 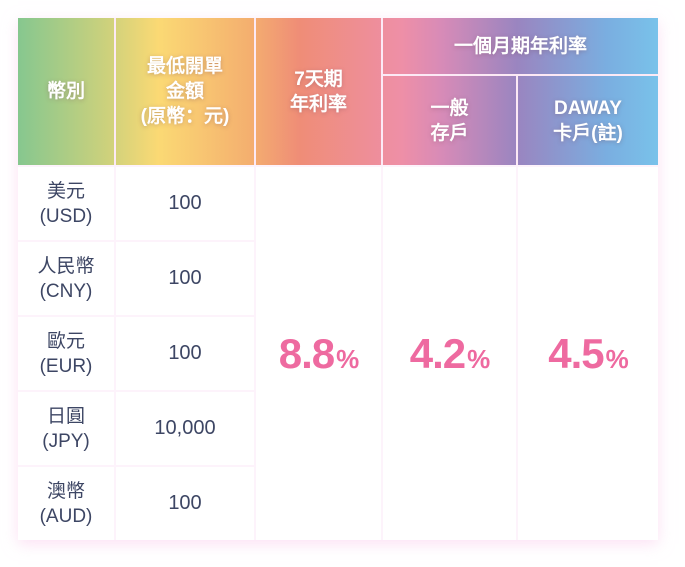 What do you see at coordinates (318, 104) in the screenshot?
I see `header-seven-day-line2: 年利率` at bounding box center [318, 104].